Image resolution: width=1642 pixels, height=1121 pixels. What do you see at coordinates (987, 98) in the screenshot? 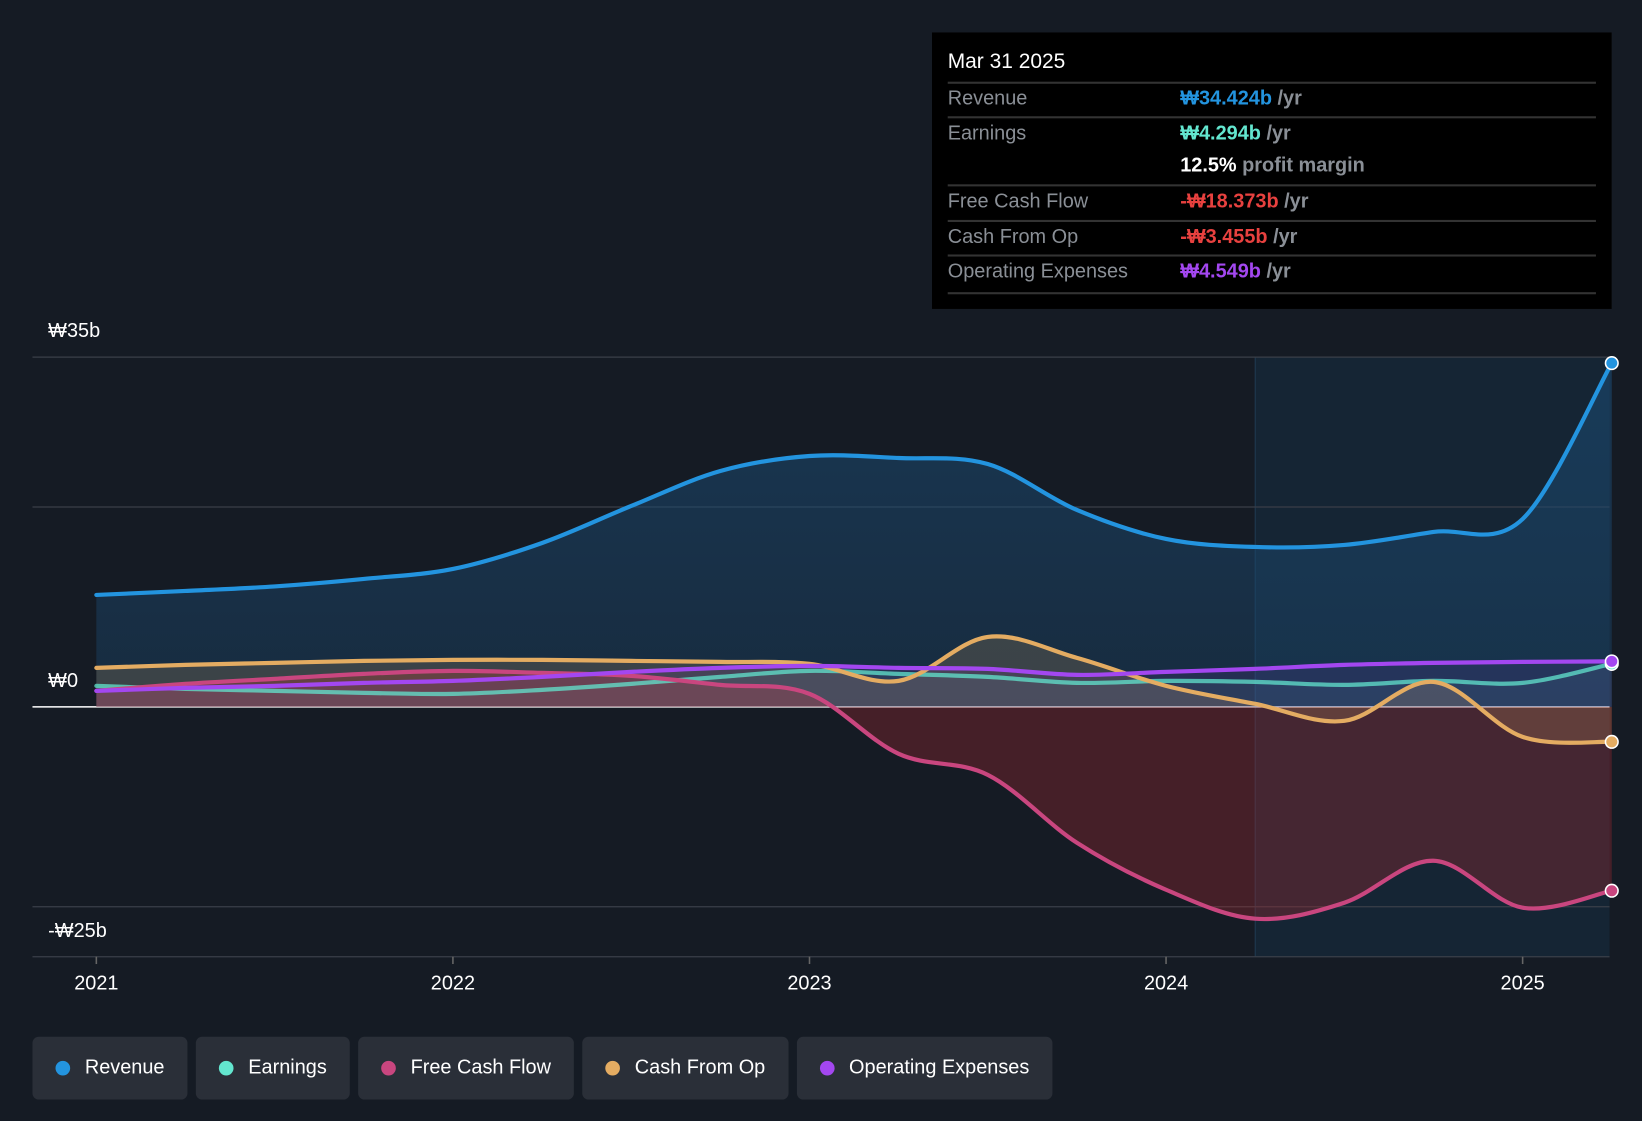
I see `tooltip-label: Revenue` at bounding box center [987, 98].